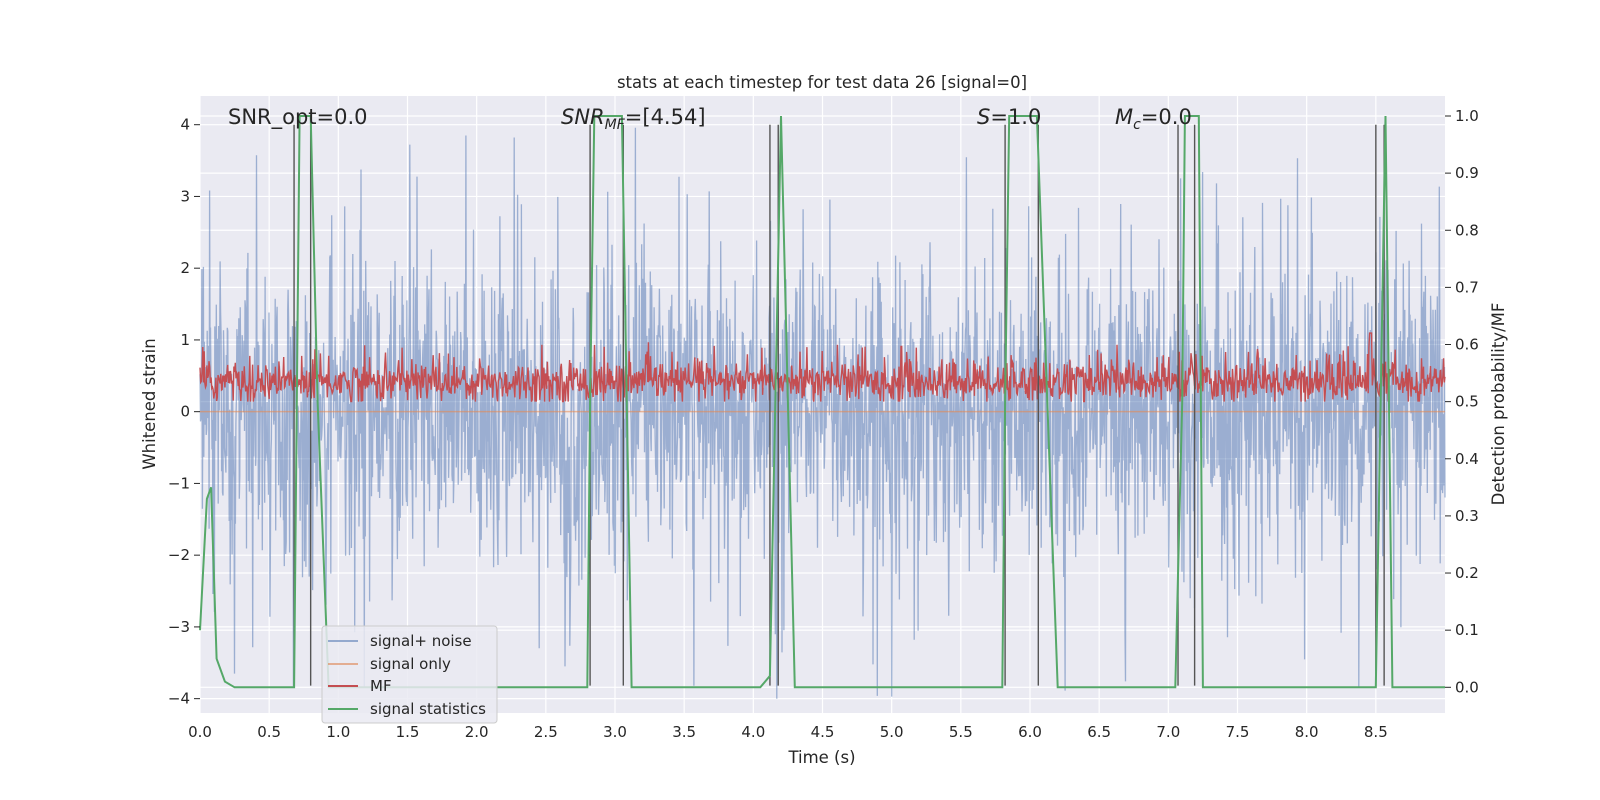 Image resolution: width=1600 pixels, height=800 pixels. I want to click on y-tick-label: −4, so click(179, 699).